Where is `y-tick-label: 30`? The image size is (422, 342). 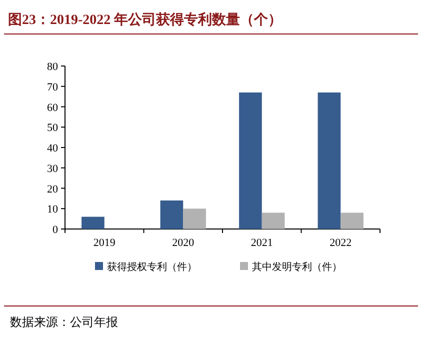 y-tick-label: 30 is located at coordinates (52, 168).